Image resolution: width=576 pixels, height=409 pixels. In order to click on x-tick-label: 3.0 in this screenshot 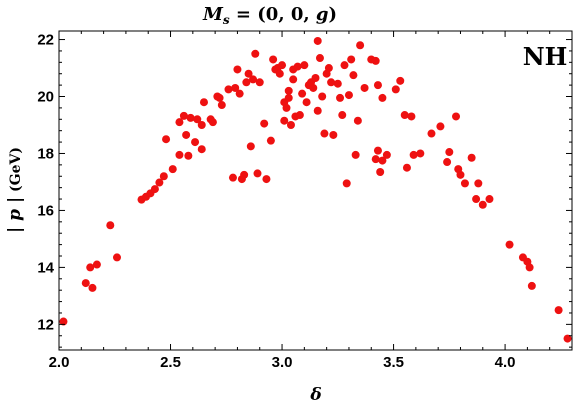, I will do `click(282, 362)`.